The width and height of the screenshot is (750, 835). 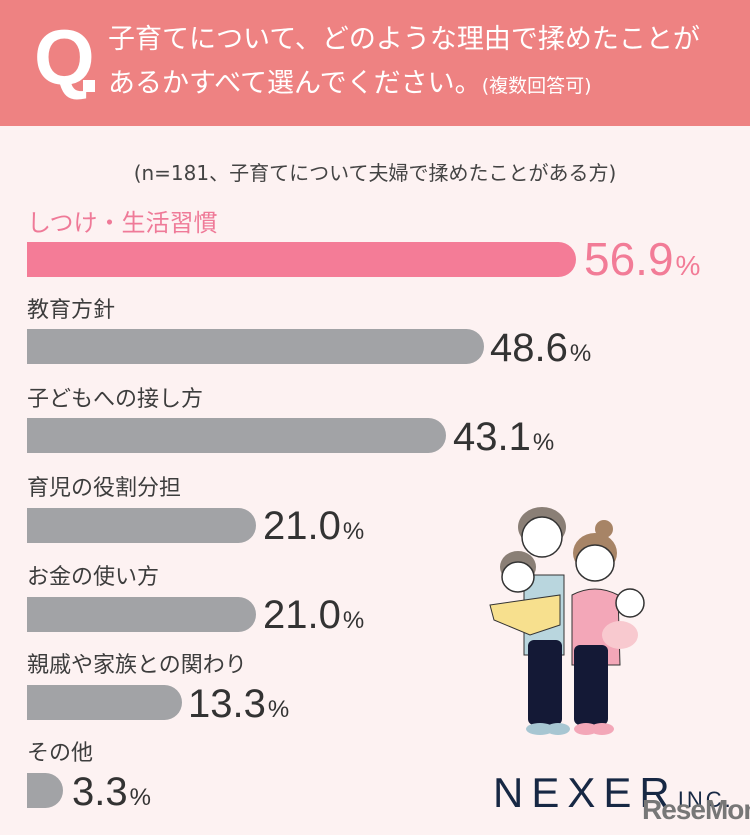 What do you see at coordinates (529, 348) in the screenshot?
I see `value-number: 48.6` at bounding box center [529, 348].